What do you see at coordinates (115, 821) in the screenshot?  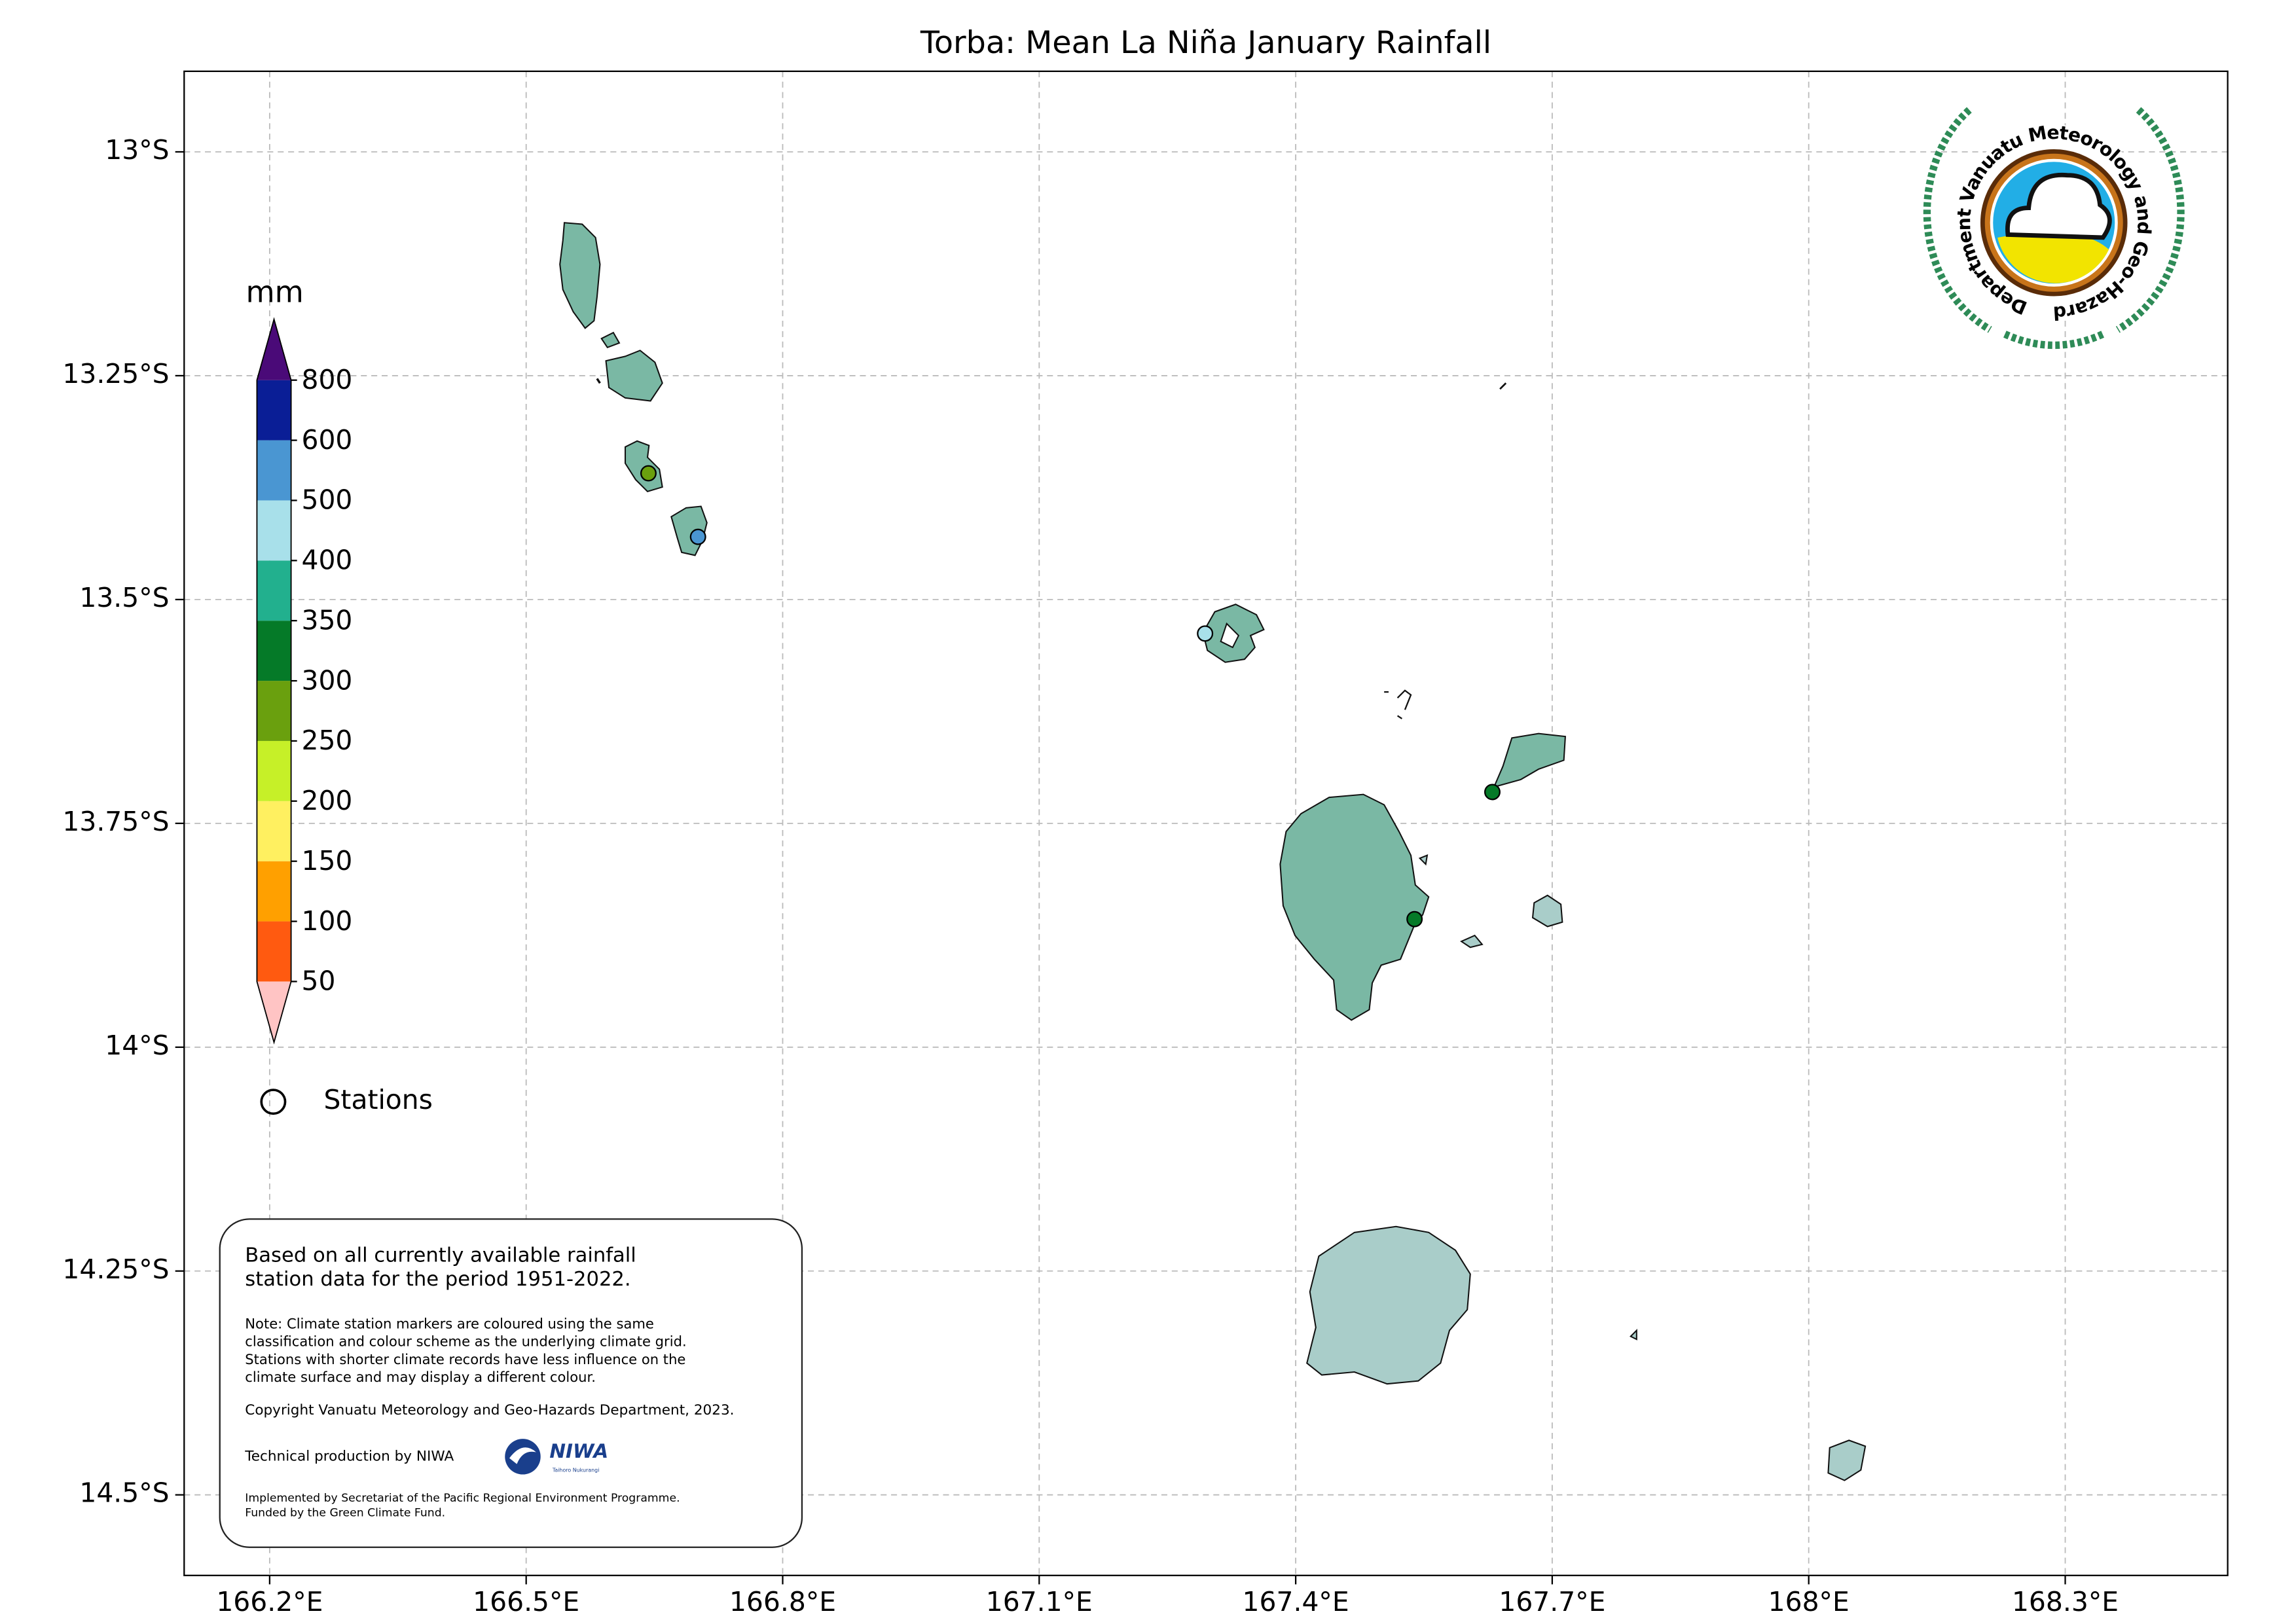 I see `y-tick-label: 13.75°S` at bounding box center [115, 821].